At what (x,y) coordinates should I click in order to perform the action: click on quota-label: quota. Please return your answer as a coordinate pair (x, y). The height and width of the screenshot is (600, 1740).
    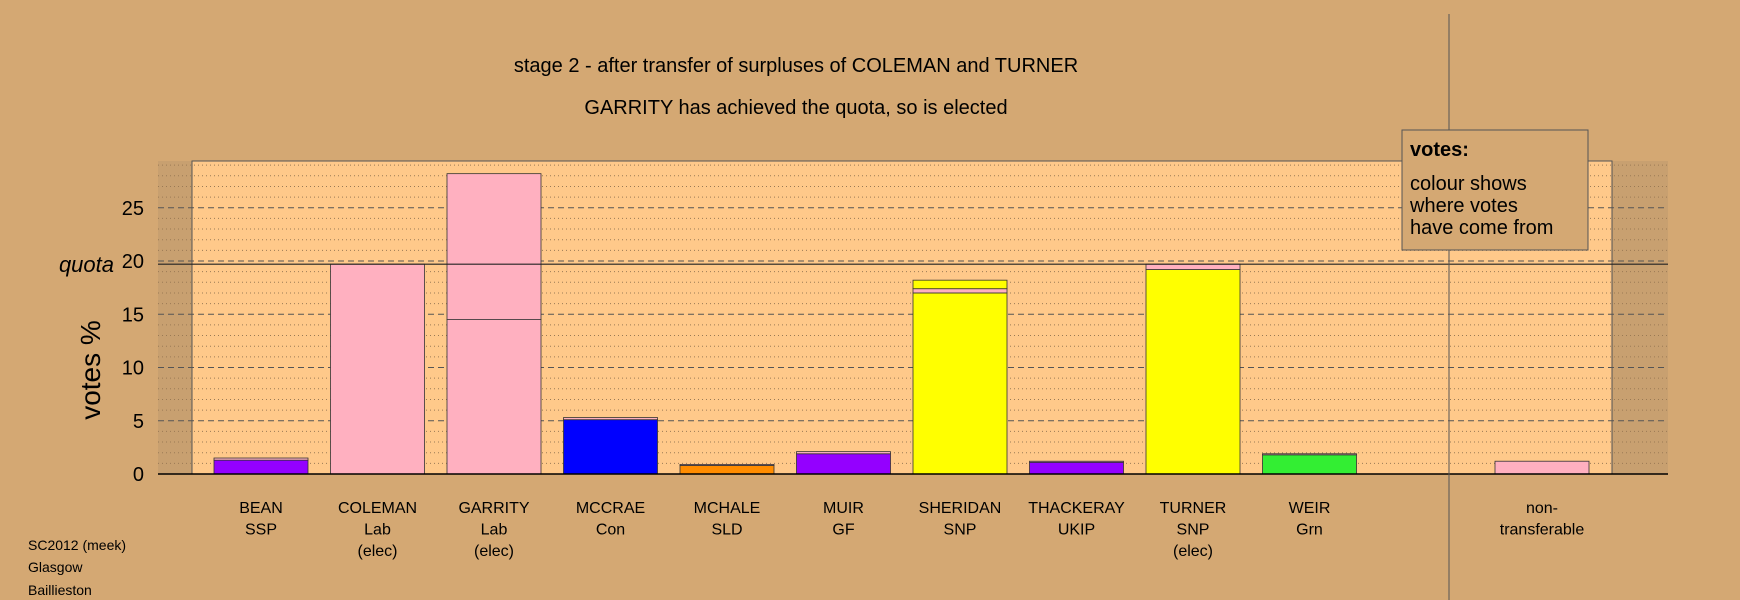
    Looking at the image, I should click on (86, 264).